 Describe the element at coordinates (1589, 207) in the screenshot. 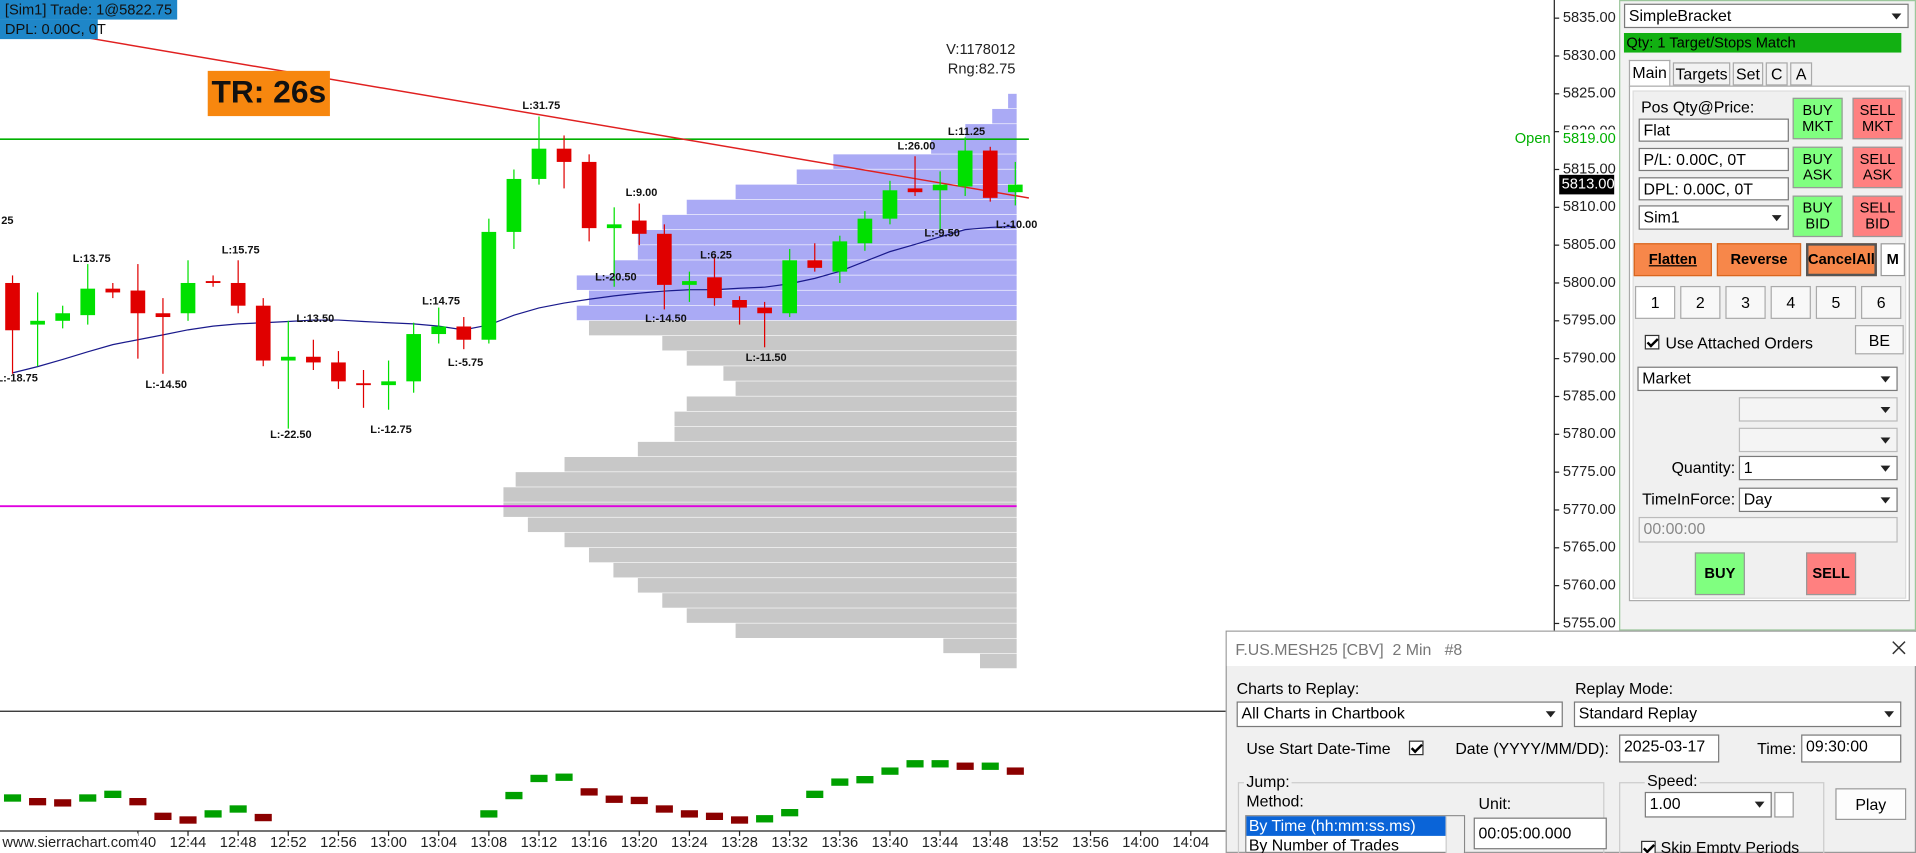

I see `y-tick-label: 5810.00` at that location.